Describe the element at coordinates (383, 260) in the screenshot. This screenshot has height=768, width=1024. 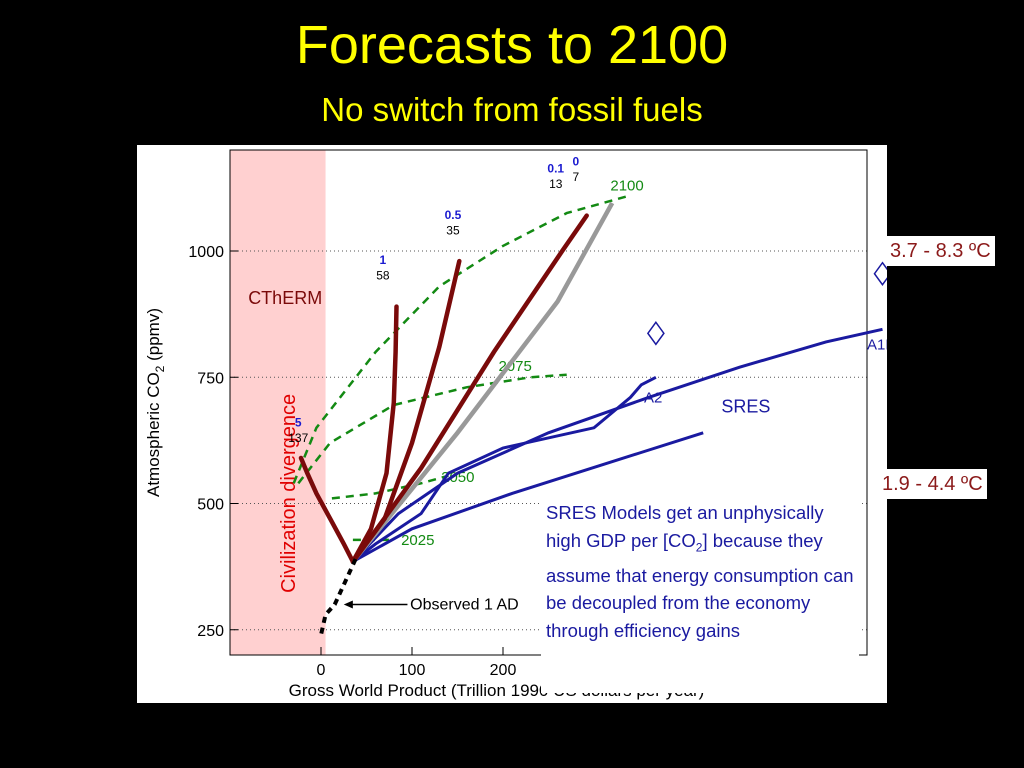
I see `series-top-label-2: 1` at that location.